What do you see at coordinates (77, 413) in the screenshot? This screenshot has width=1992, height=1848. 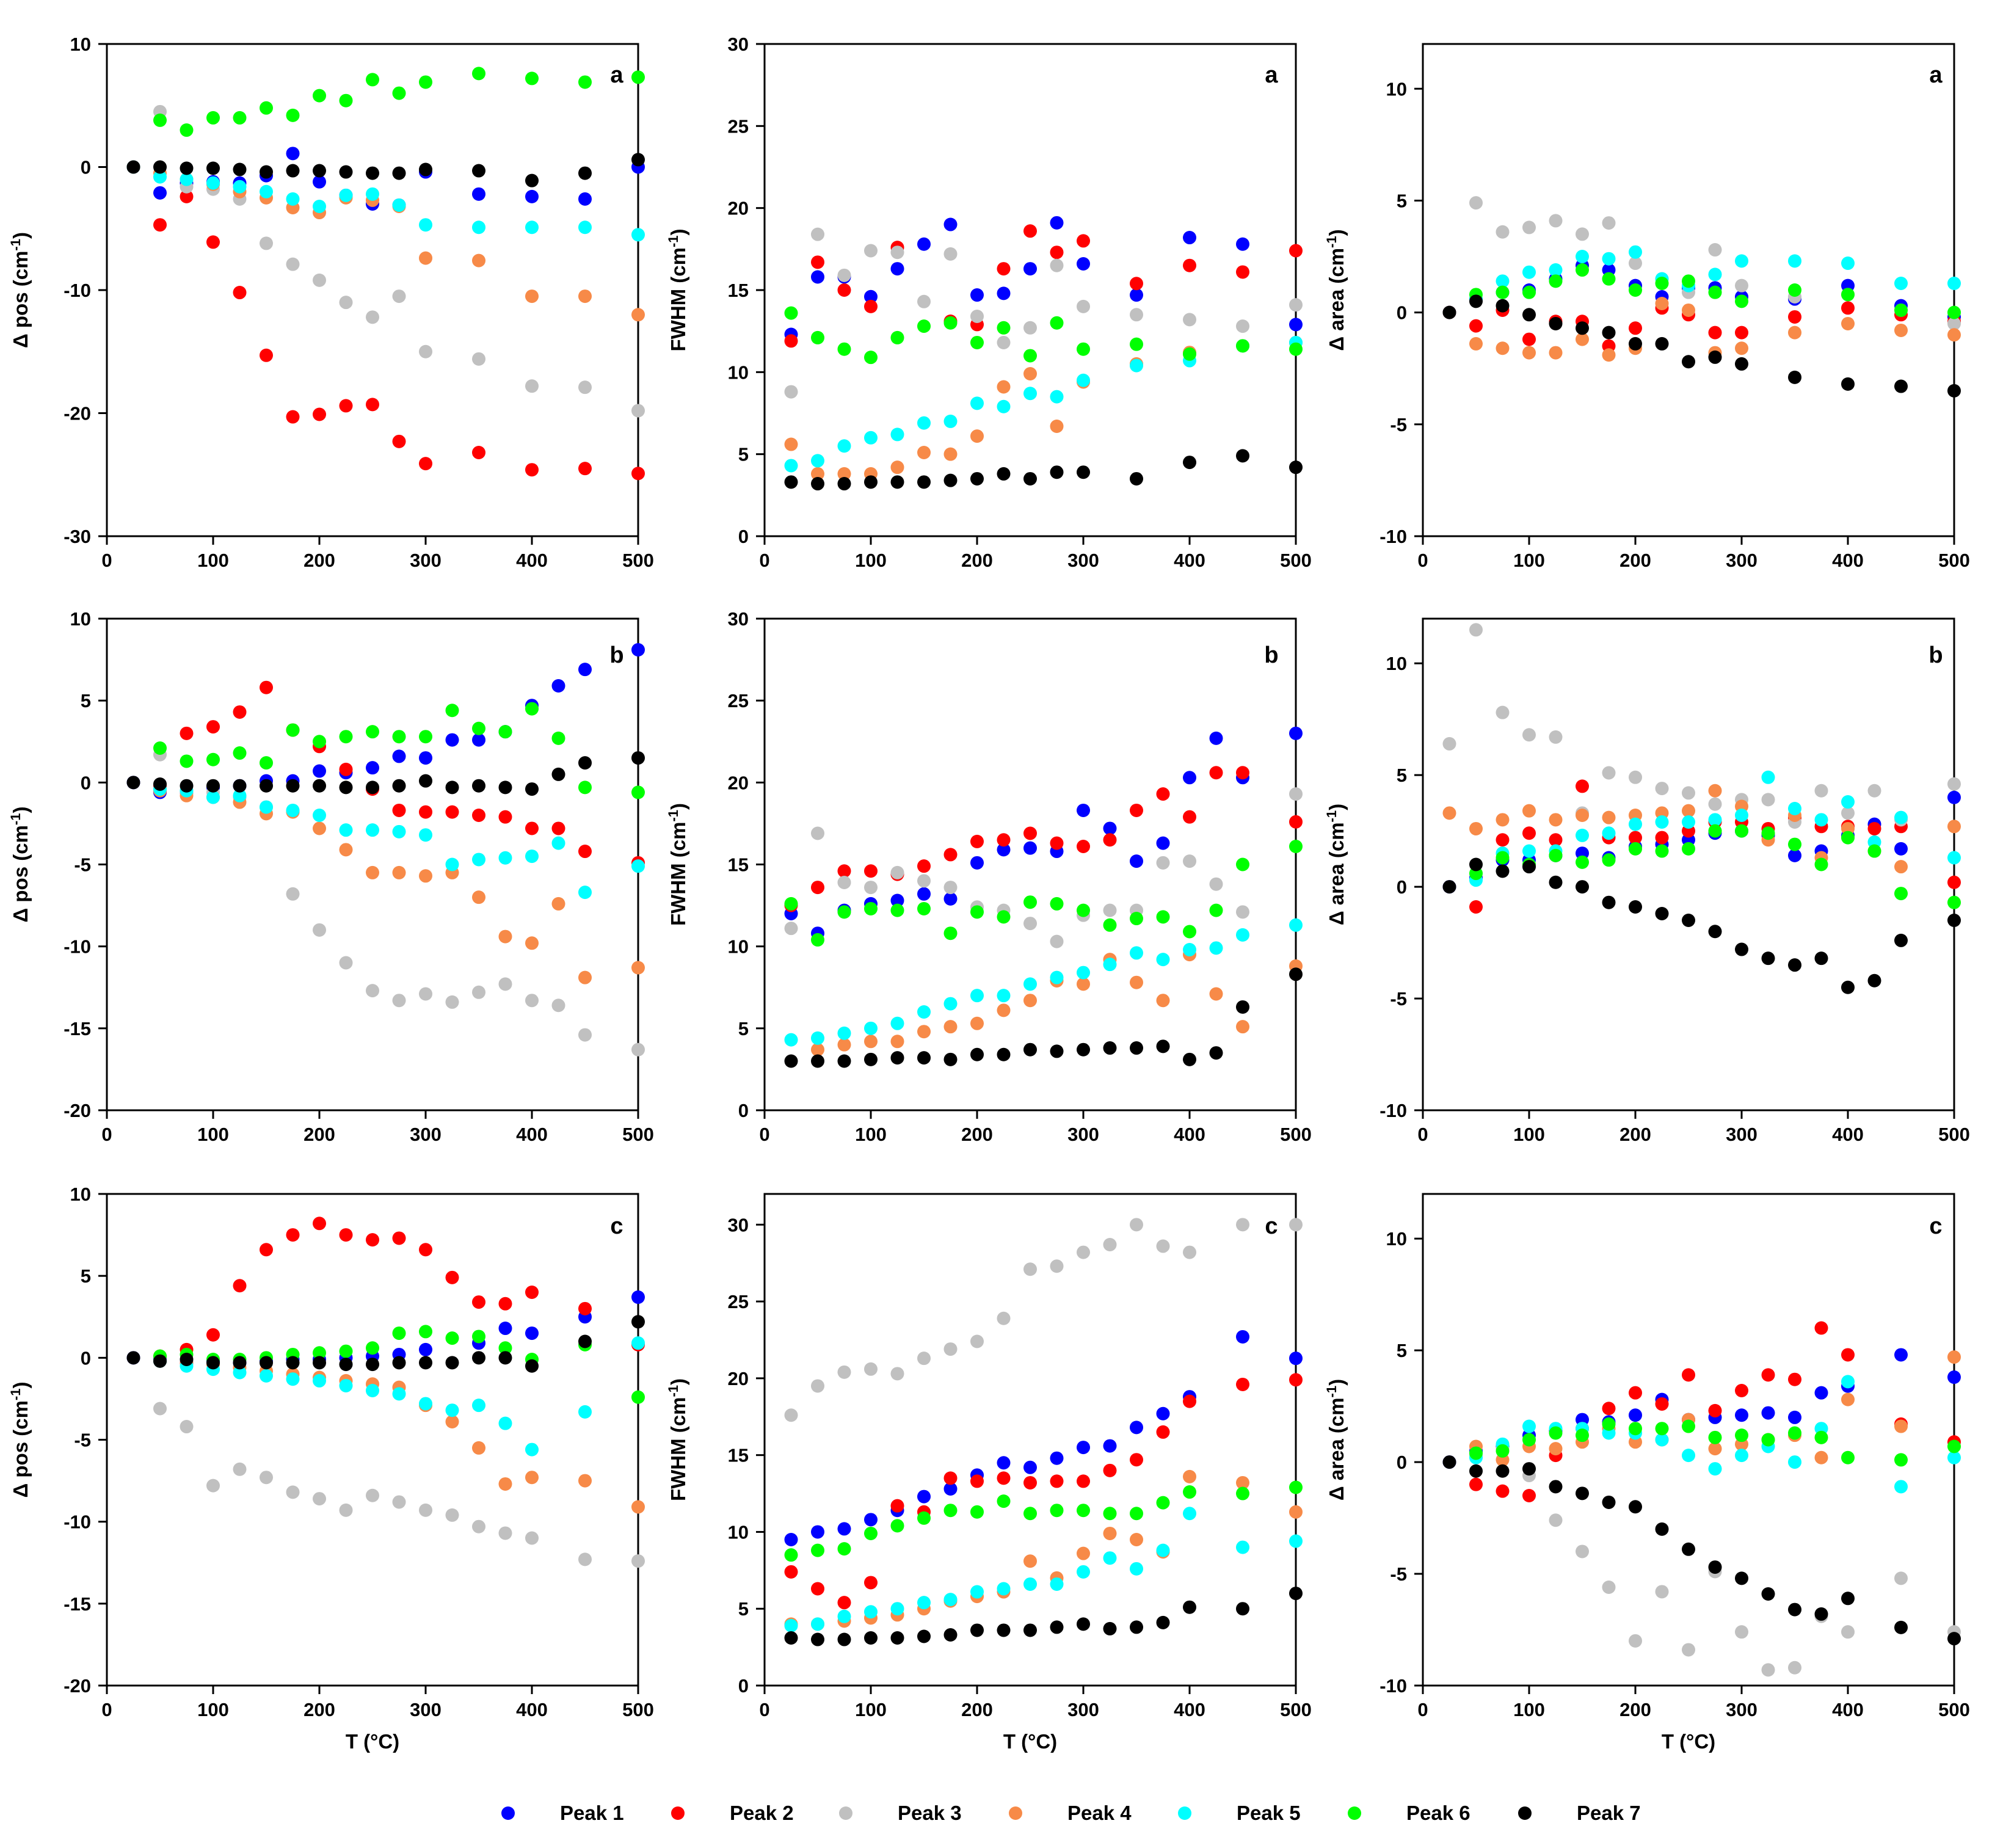 I see `chart-pos-a-y-tick-label: -20` at bounding box center [77, 413].